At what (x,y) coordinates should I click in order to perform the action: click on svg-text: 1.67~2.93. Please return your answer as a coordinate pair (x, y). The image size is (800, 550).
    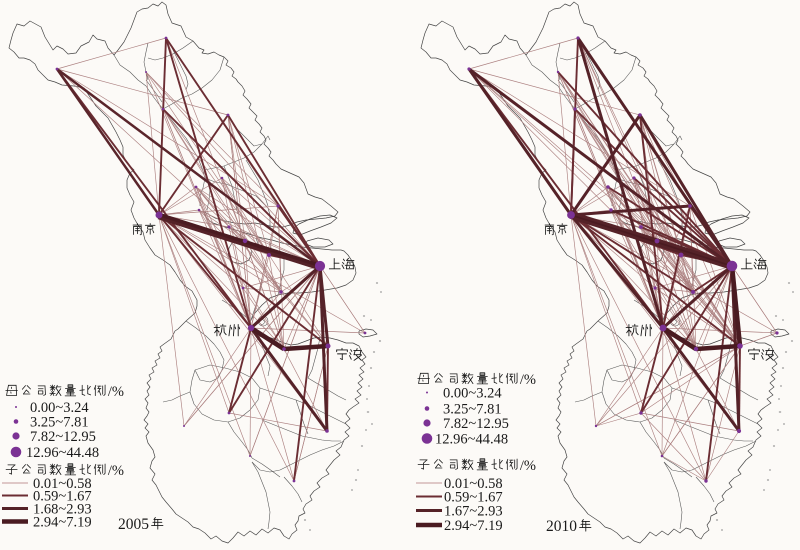
    Looking at the image, I should click on (473, 512).